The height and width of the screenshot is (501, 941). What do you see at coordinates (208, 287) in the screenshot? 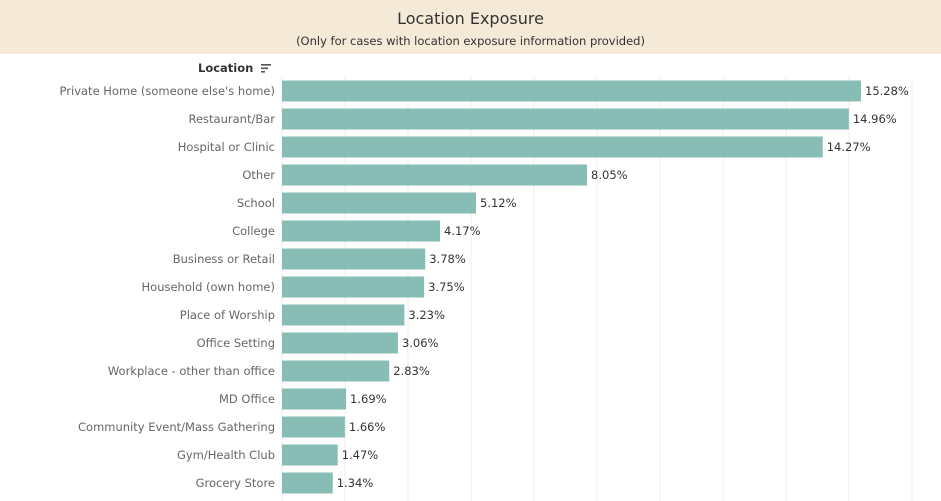
I see `category-label: Household (own home)` at bounding box center [208, 287].